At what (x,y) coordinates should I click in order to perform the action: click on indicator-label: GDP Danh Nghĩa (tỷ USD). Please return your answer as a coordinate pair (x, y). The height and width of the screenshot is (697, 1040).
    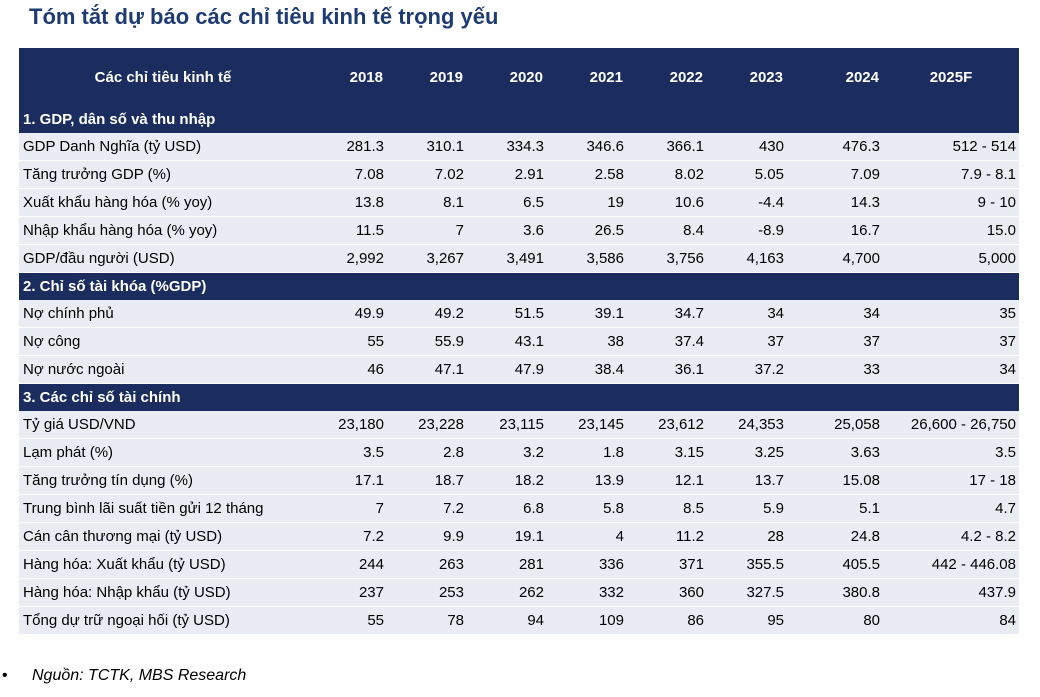
    Looking at the image, I should click on (163, 147).